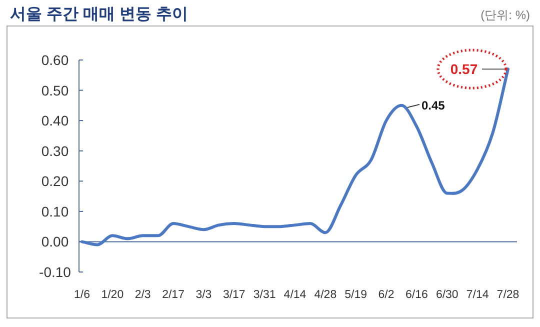  Describe the element at coordinates (478, 295) in the screenshot. I see `x-tick-label: 7/14` at that location.